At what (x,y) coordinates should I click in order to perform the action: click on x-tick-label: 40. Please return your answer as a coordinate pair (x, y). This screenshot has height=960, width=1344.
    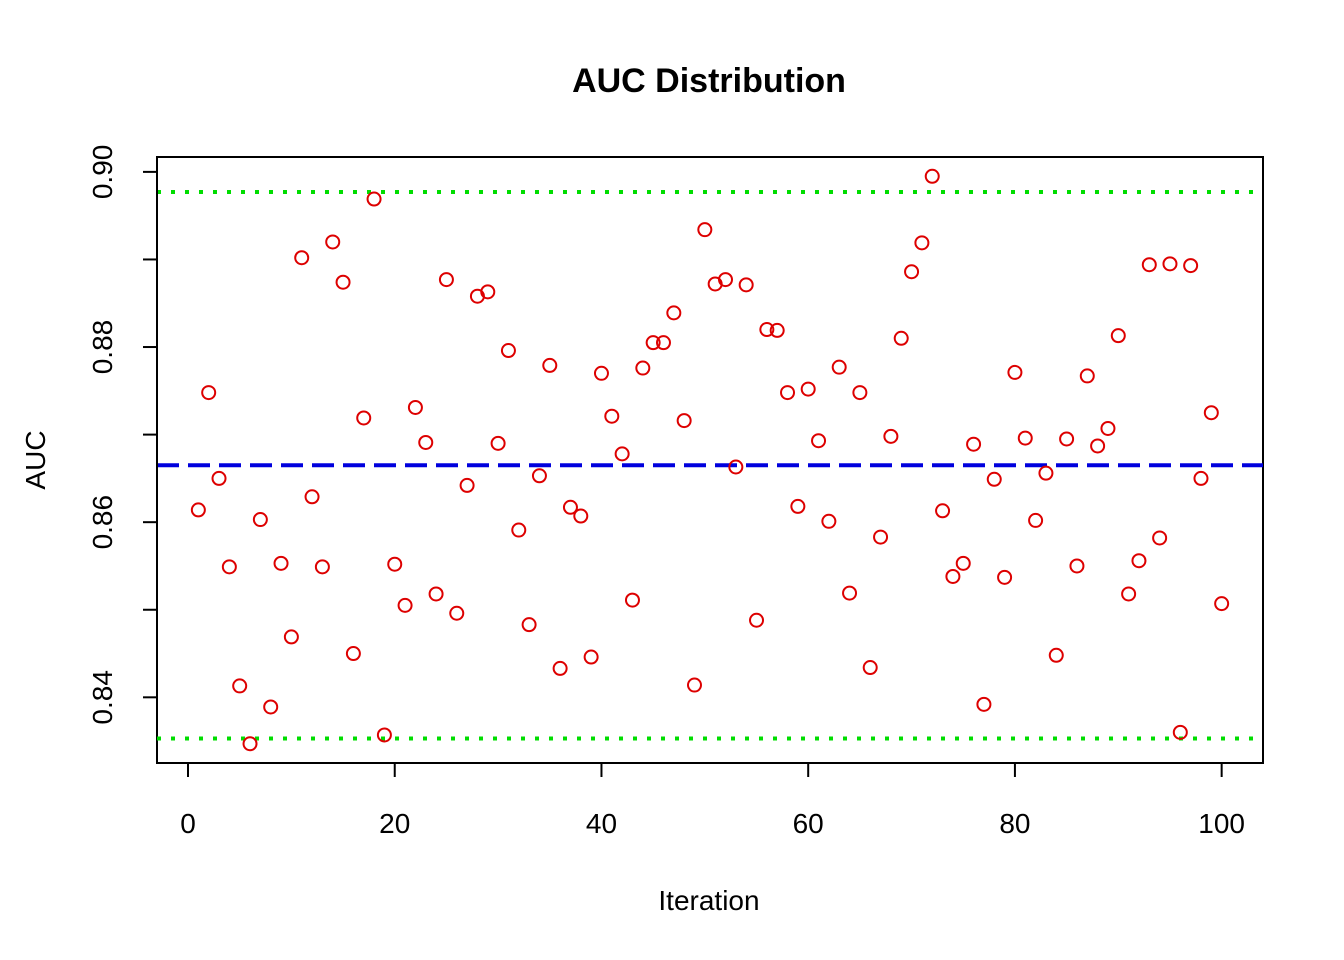
    Looking at the image, I should click on (601, 823).